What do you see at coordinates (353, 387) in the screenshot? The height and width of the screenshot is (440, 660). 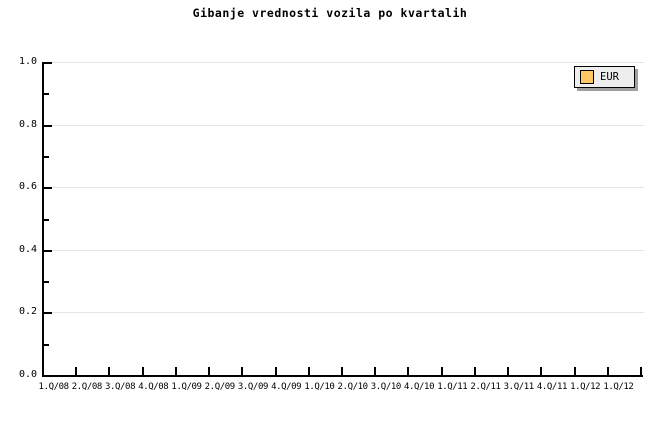 I see `x-tick-label: 2.Q/10` at bounding box center [353, 387].